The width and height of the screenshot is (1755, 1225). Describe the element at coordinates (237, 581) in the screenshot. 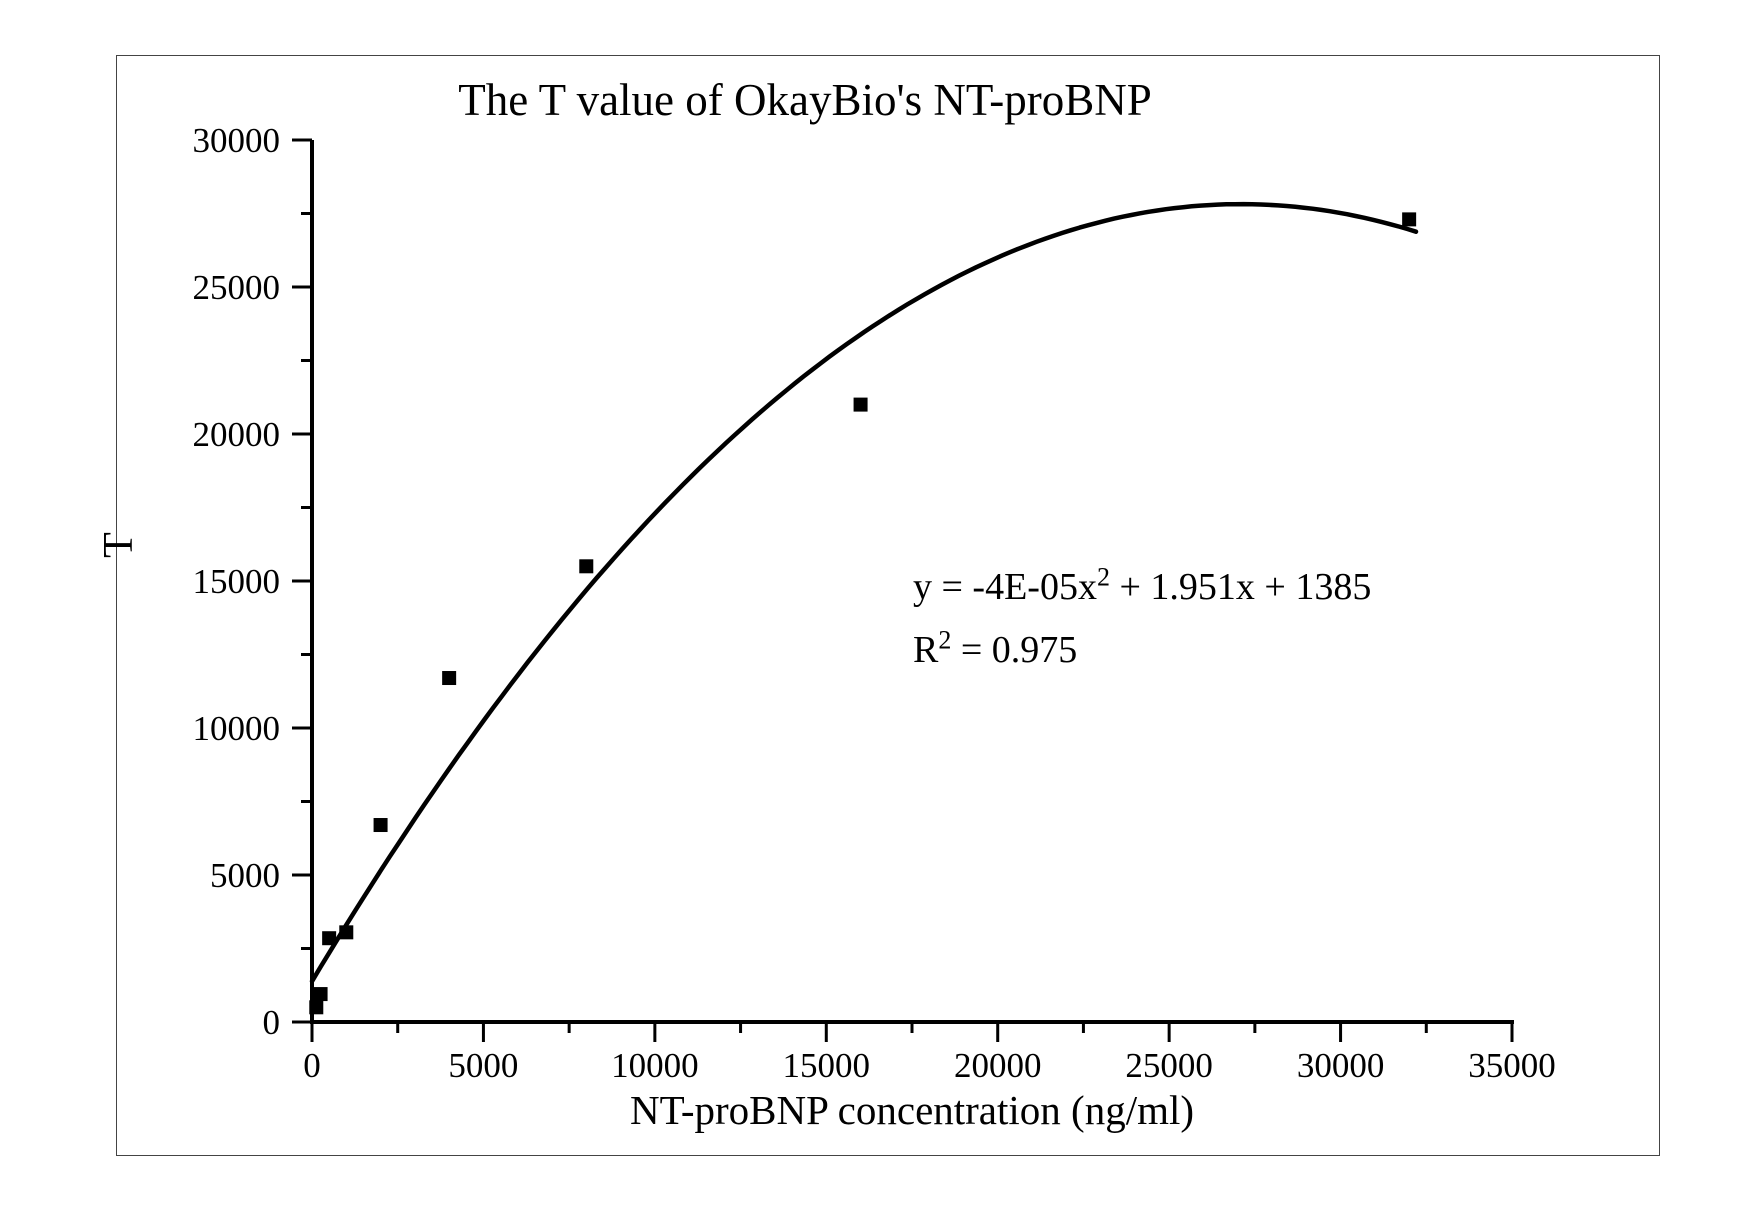

I see `y-axis-tick-label: 15000` at that location.